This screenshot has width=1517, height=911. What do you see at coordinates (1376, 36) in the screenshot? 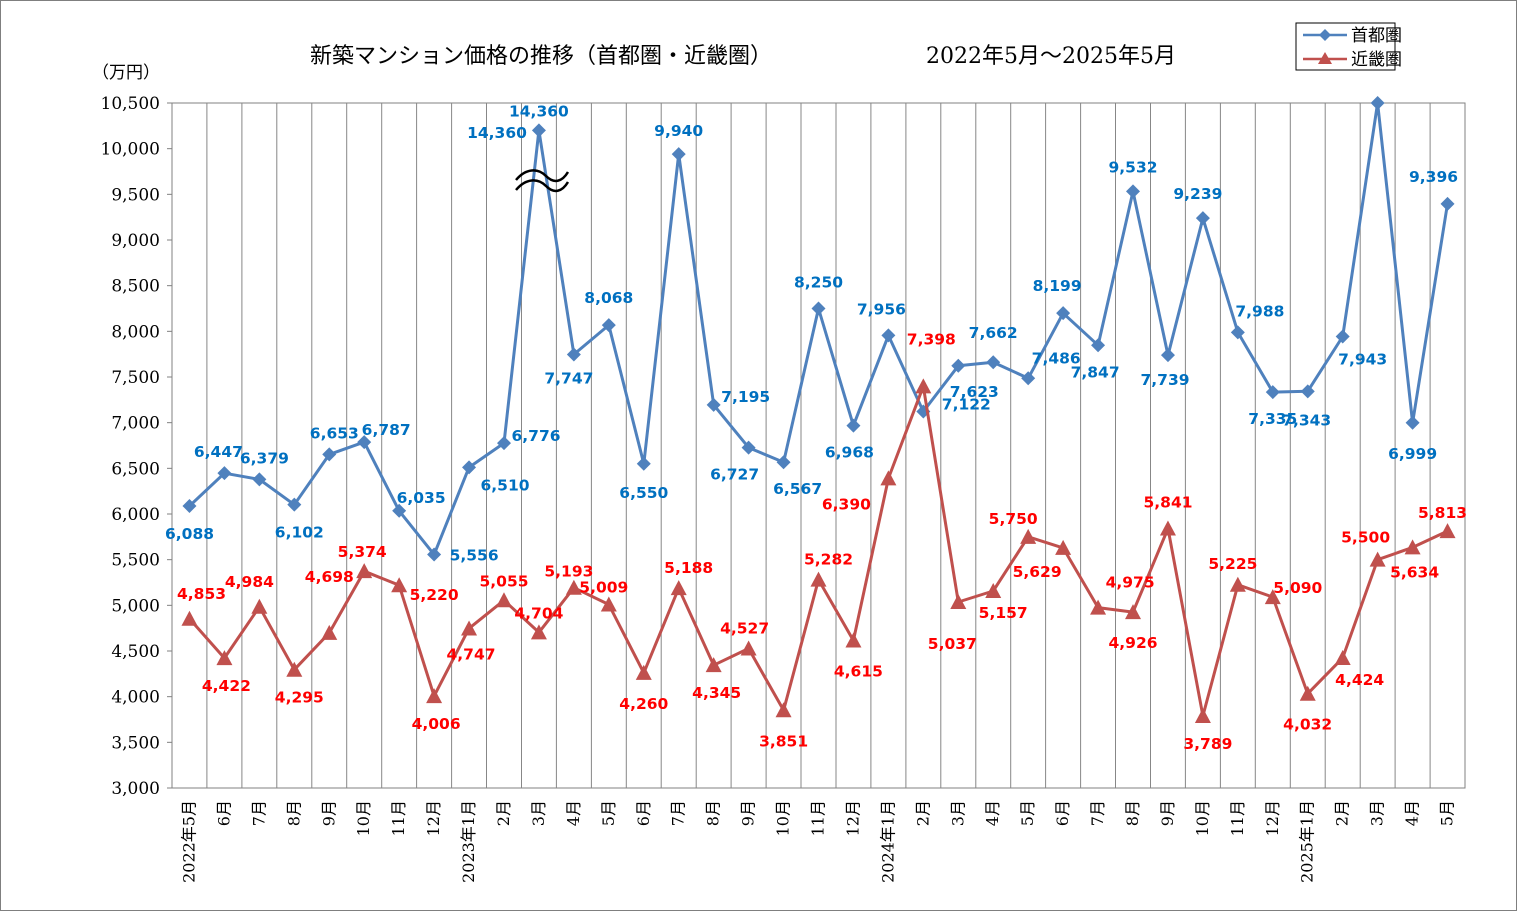
I see `legend-label-tokyo: 首都圏` at bounding box center [1376, 36].